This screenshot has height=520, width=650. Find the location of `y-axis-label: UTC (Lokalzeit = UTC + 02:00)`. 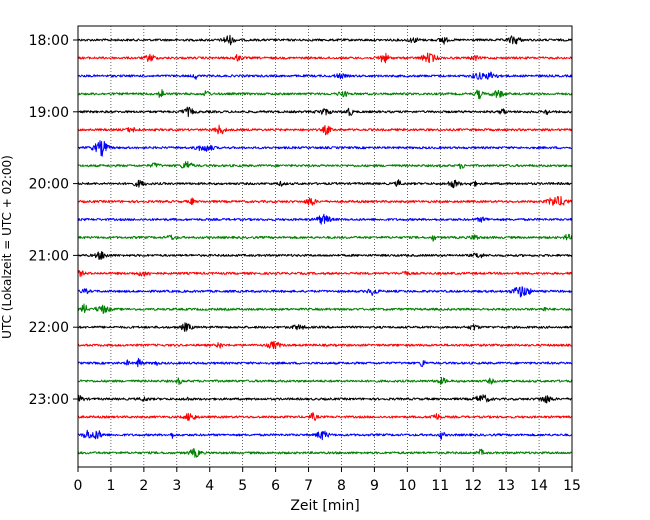

y-axis-label: UTC (Lokalzeit = UTC + 02:00) is located at coordinates (7, 247).